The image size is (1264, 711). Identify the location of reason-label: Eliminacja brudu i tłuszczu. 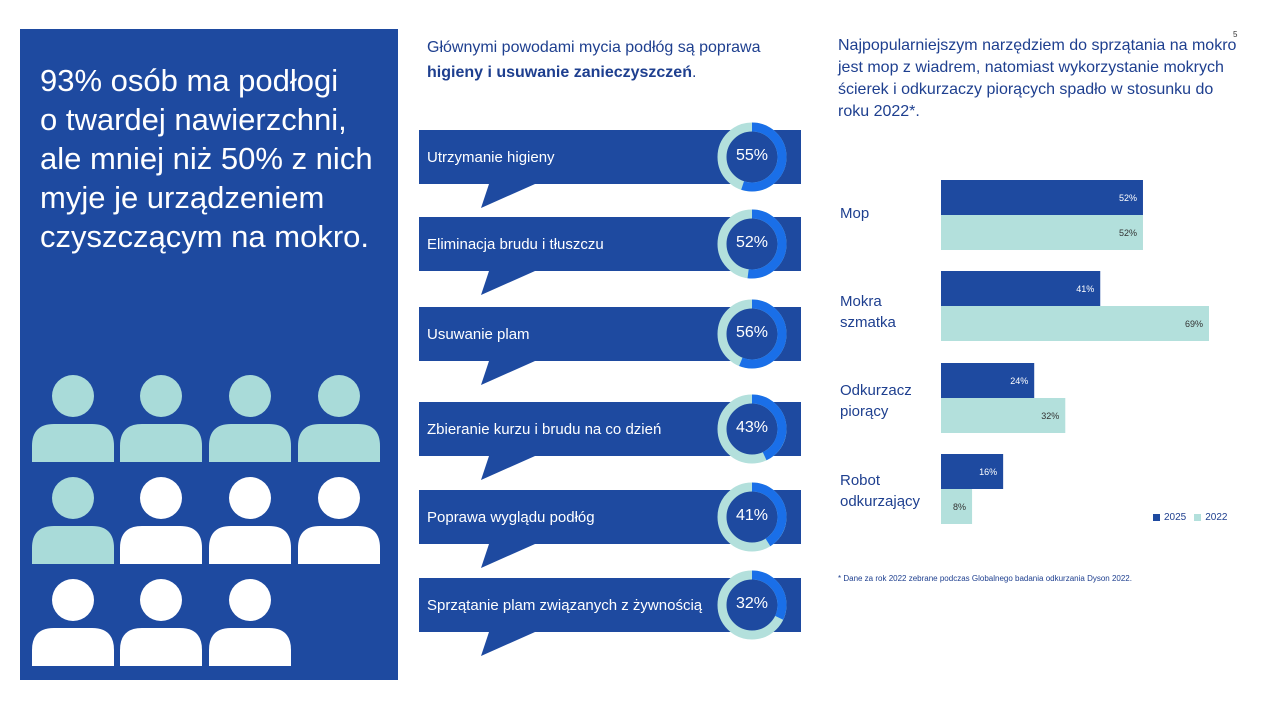
(515, 244).